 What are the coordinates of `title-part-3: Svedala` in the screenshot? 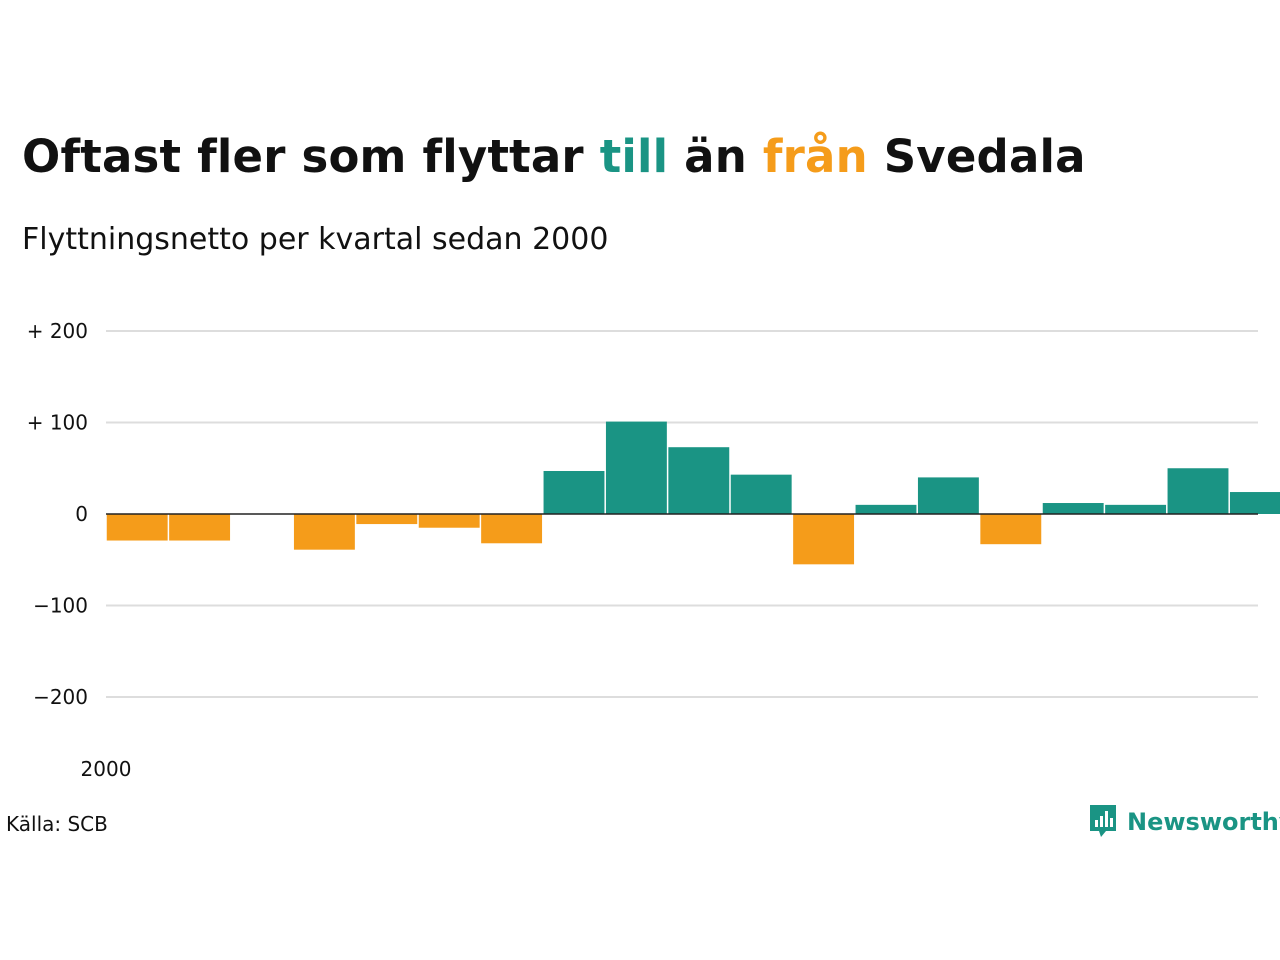 It's located at (976, 156).